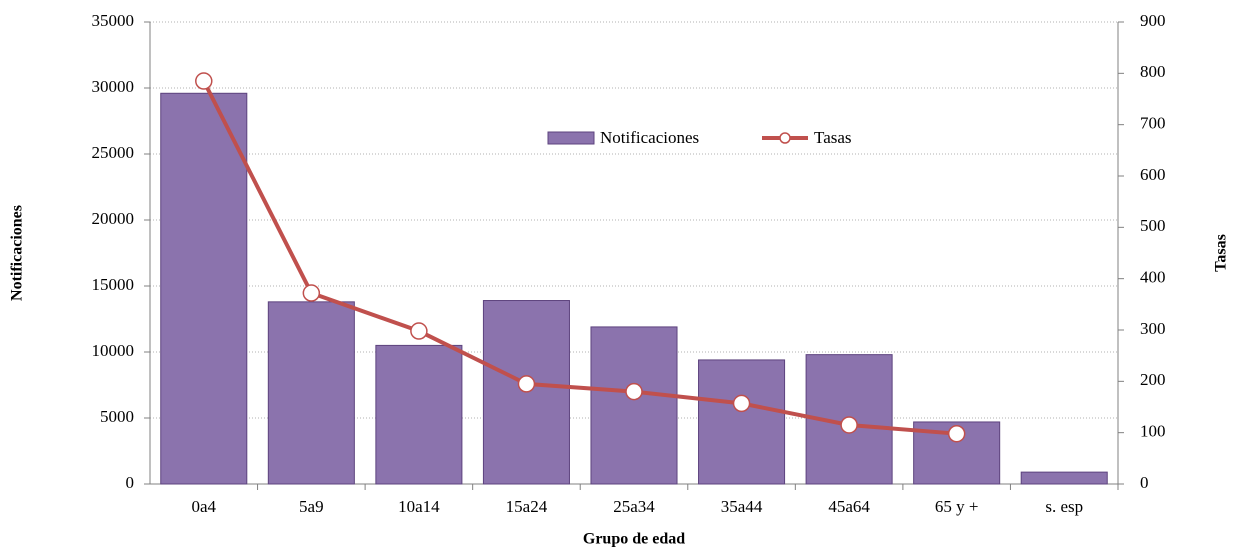 Image resolution: width=1242 pixels, height=555 pixels. I want to click on y2-tick-label: 0, so click(1144, 482).